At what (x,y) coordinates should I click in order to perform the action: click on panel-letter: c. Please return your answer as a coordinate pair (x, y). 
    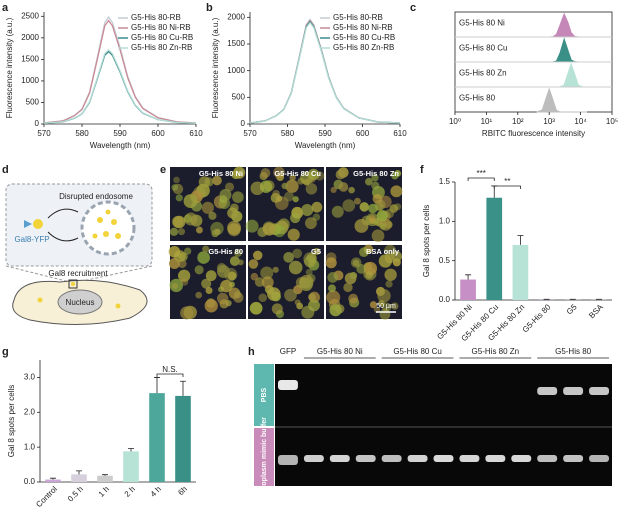
    Looking at the image, I should click on (413, 8).